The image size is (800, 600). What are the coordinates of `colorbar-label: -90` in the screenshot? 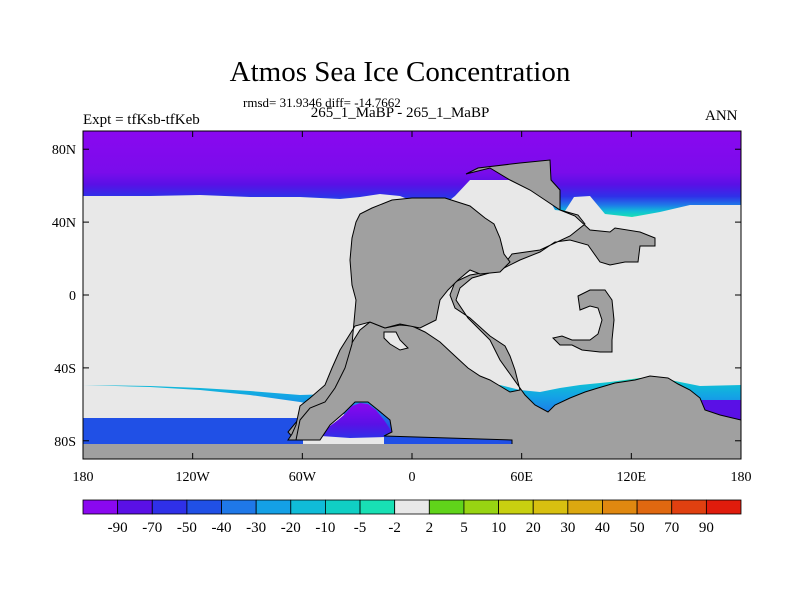 It's located at (118, 528).